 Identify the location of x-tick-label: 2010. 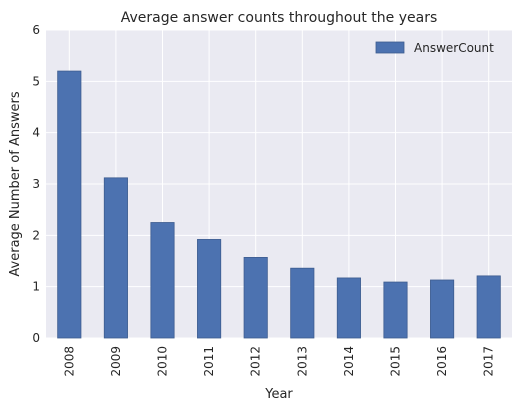
(163, 361).